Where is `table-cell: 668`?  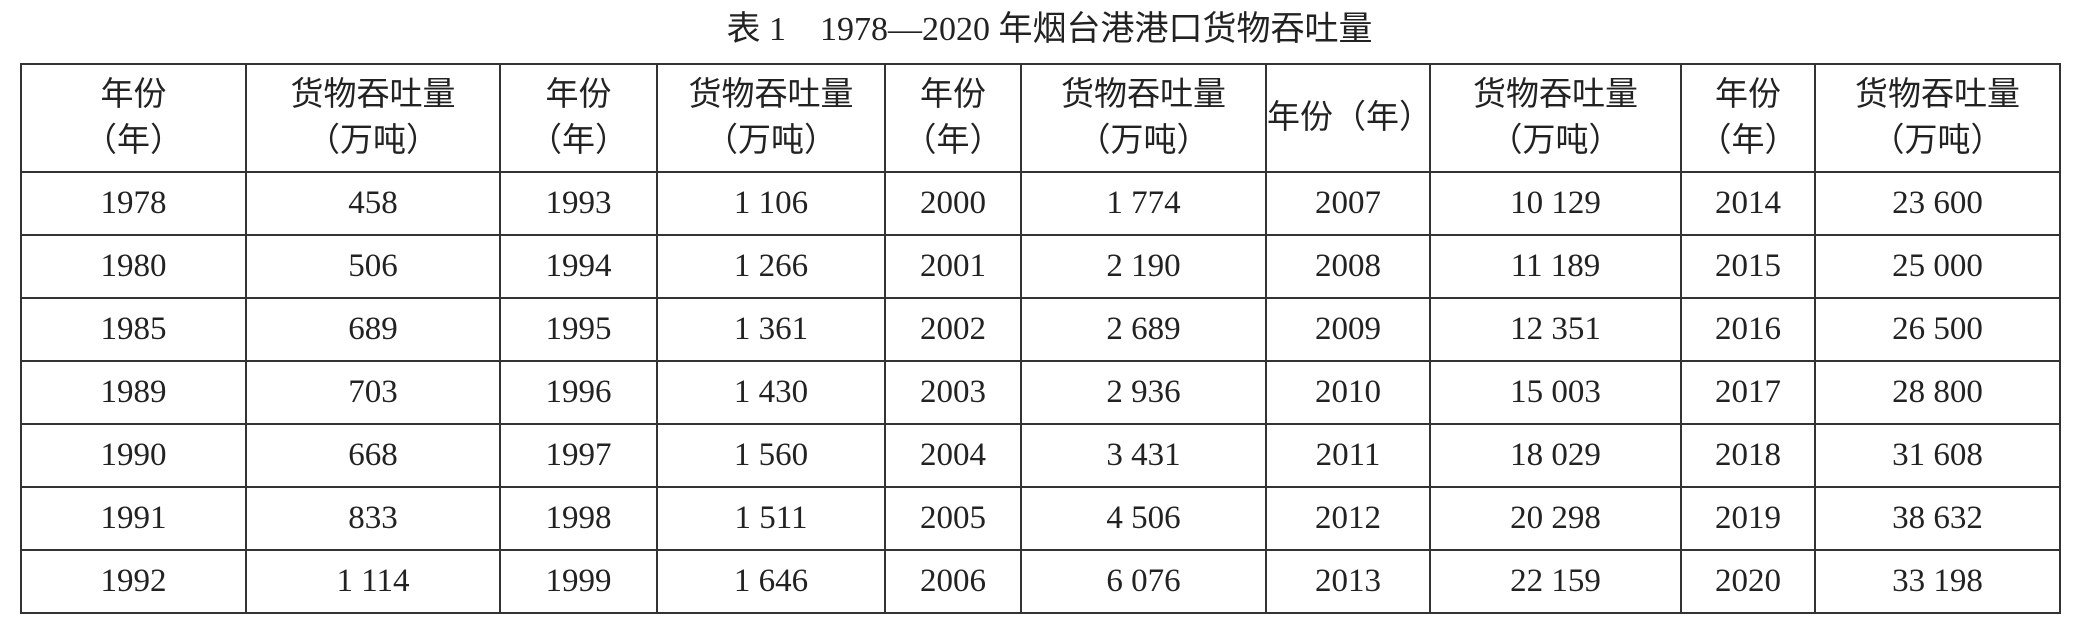 table-cell: 668 is located at coordinates (373, 455).